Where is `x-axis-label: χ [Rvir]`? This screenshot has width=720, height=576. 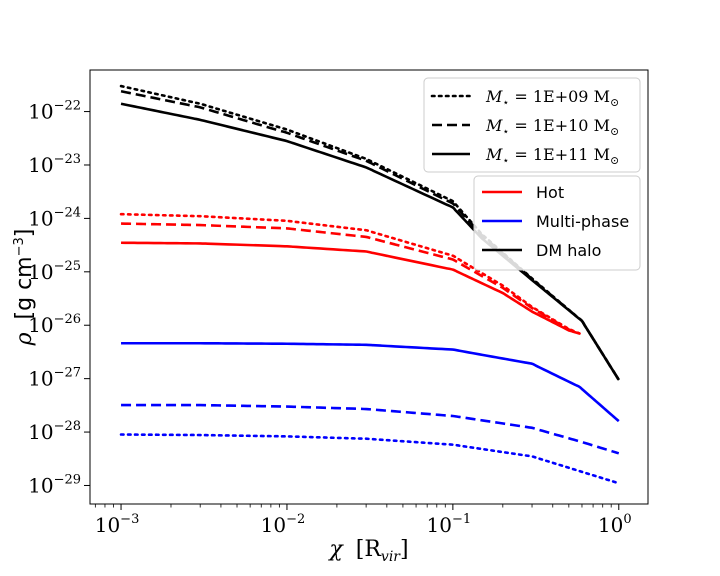
x-axis-label: χ [Rvir] is located at coordinates (367, 551).